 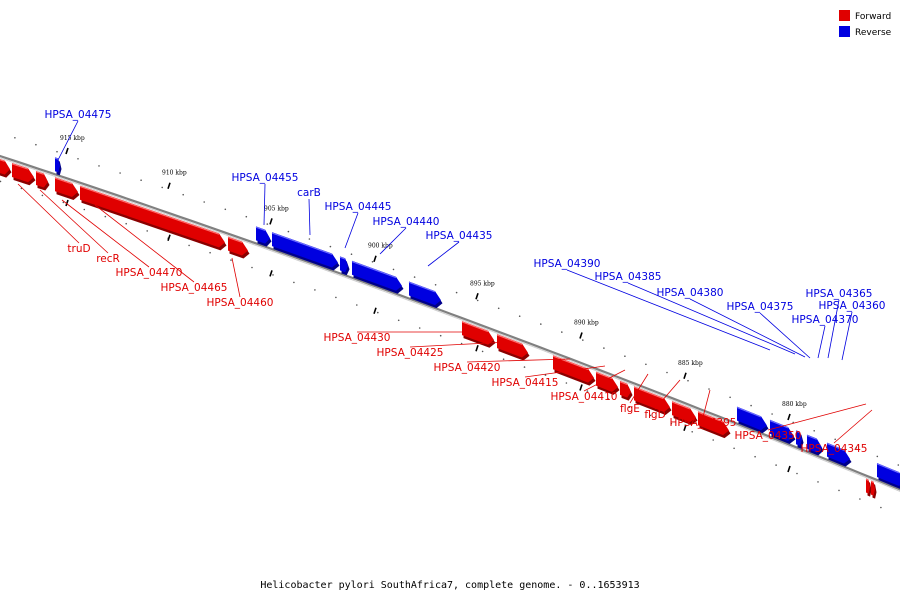 What do you see at coordinates (6, 168) in the screenshot?
I see `gene-arrow-f0` at bounding box center [6, 168].